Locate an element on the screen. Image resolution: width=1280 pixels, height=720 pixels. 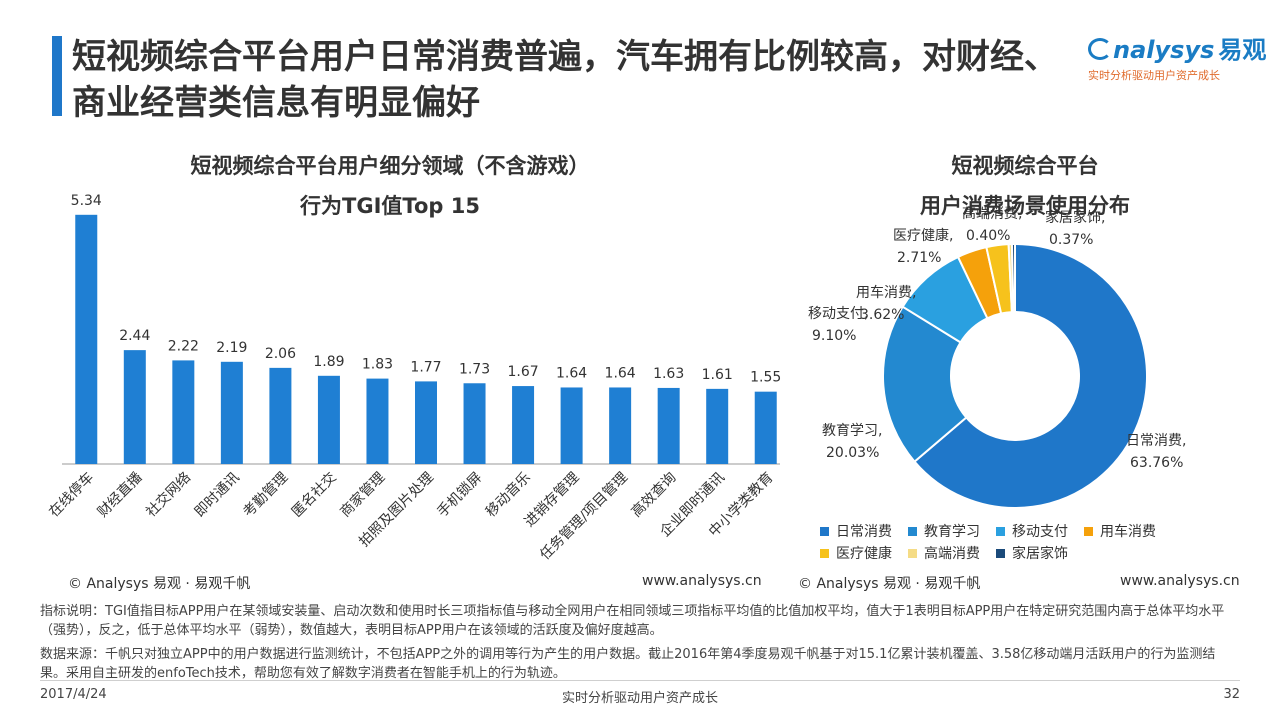
donut-slice-value: 2.71% is located at coordinates (919, 258).